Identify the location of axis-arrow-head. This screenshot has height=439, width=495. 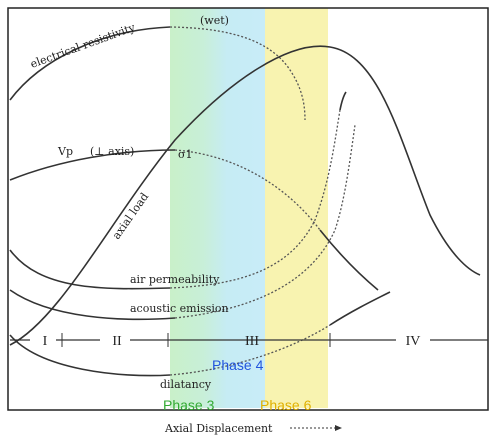
(338, 428).